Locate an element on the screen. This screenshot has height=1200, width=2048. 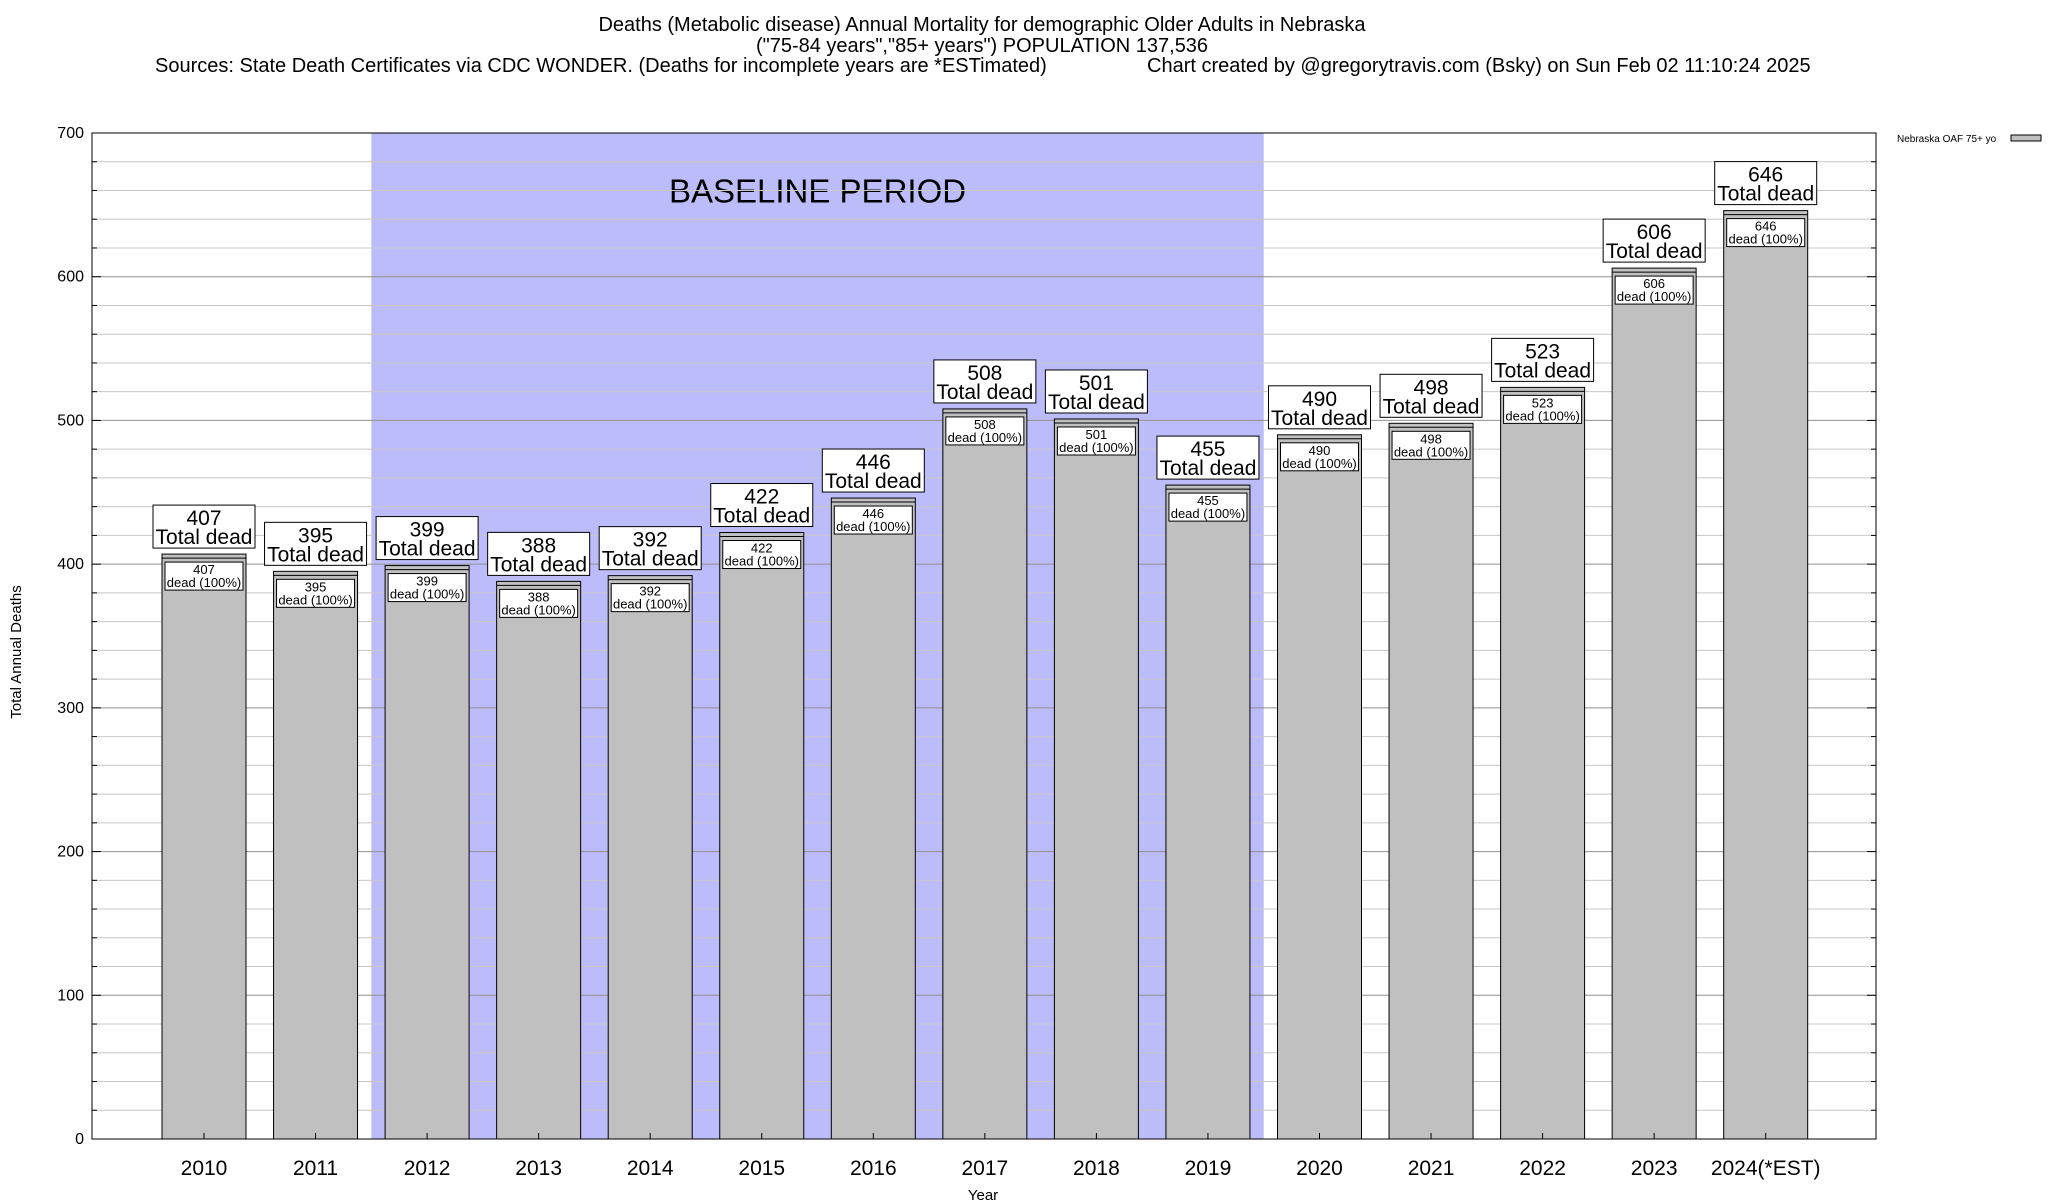
bar-2021 is located at coordinates (1431, 781).